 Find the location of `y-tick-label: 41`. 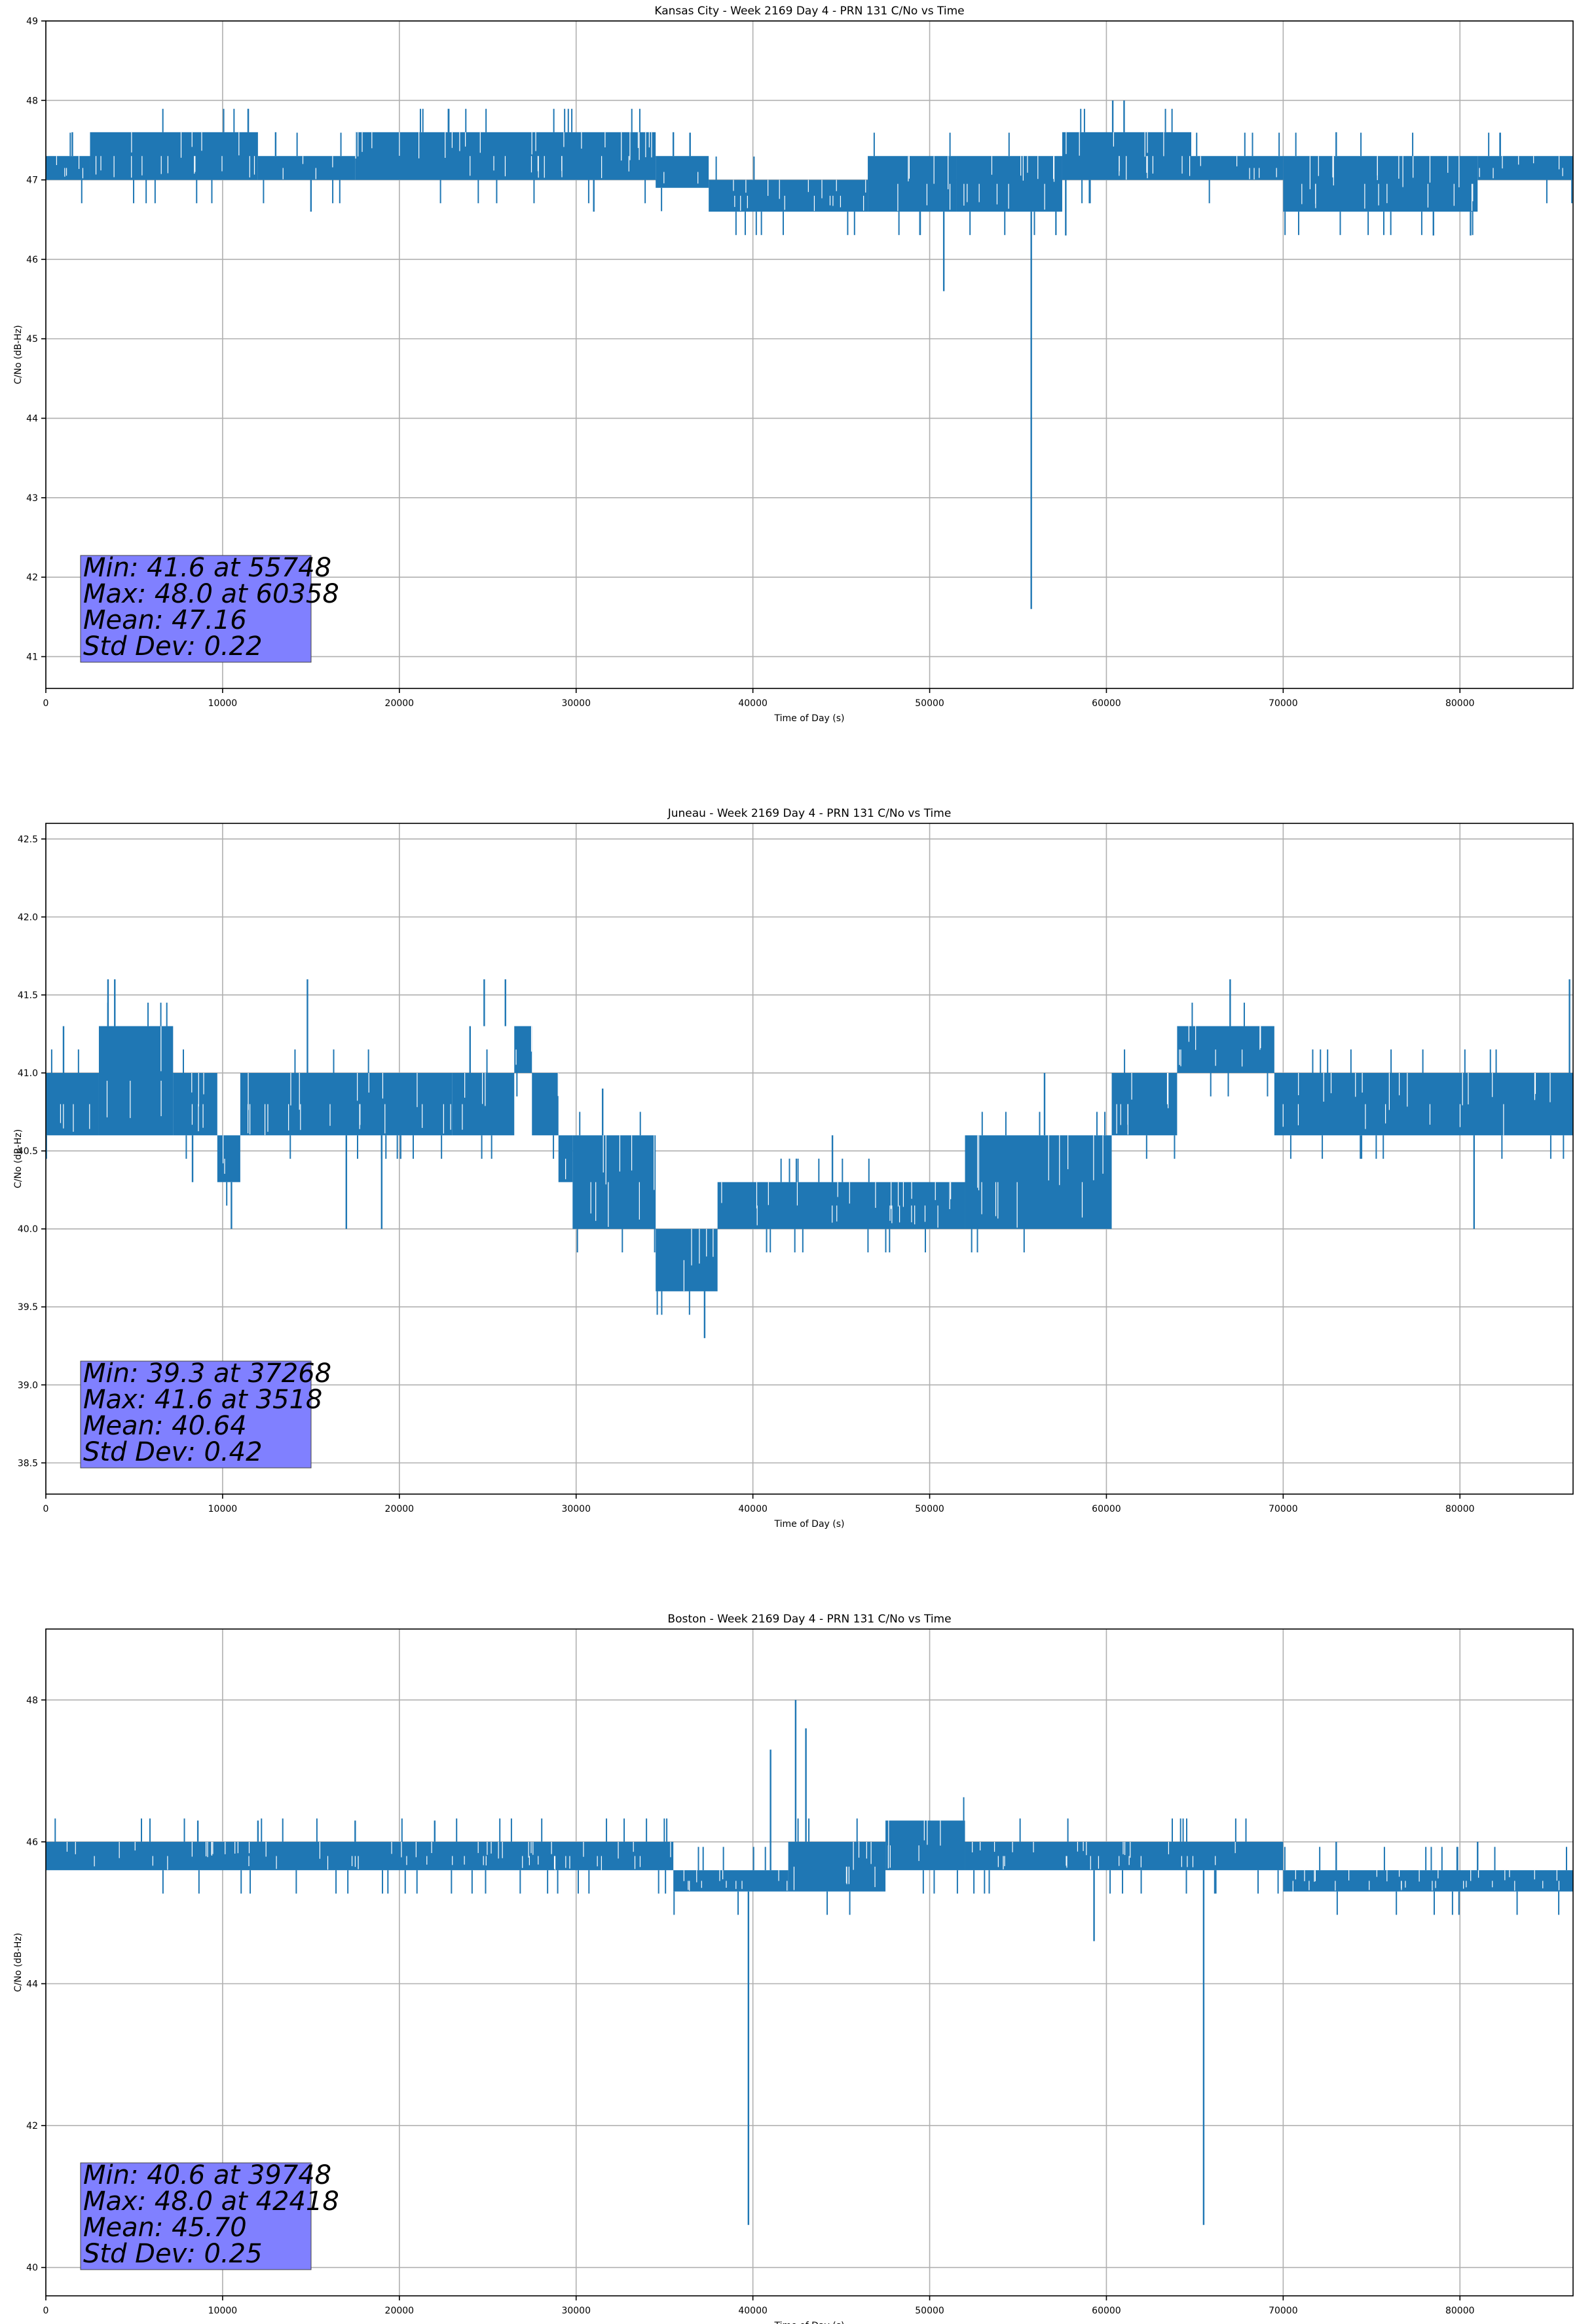

y-tick-label: 41 is located at coordinates (32, 657).